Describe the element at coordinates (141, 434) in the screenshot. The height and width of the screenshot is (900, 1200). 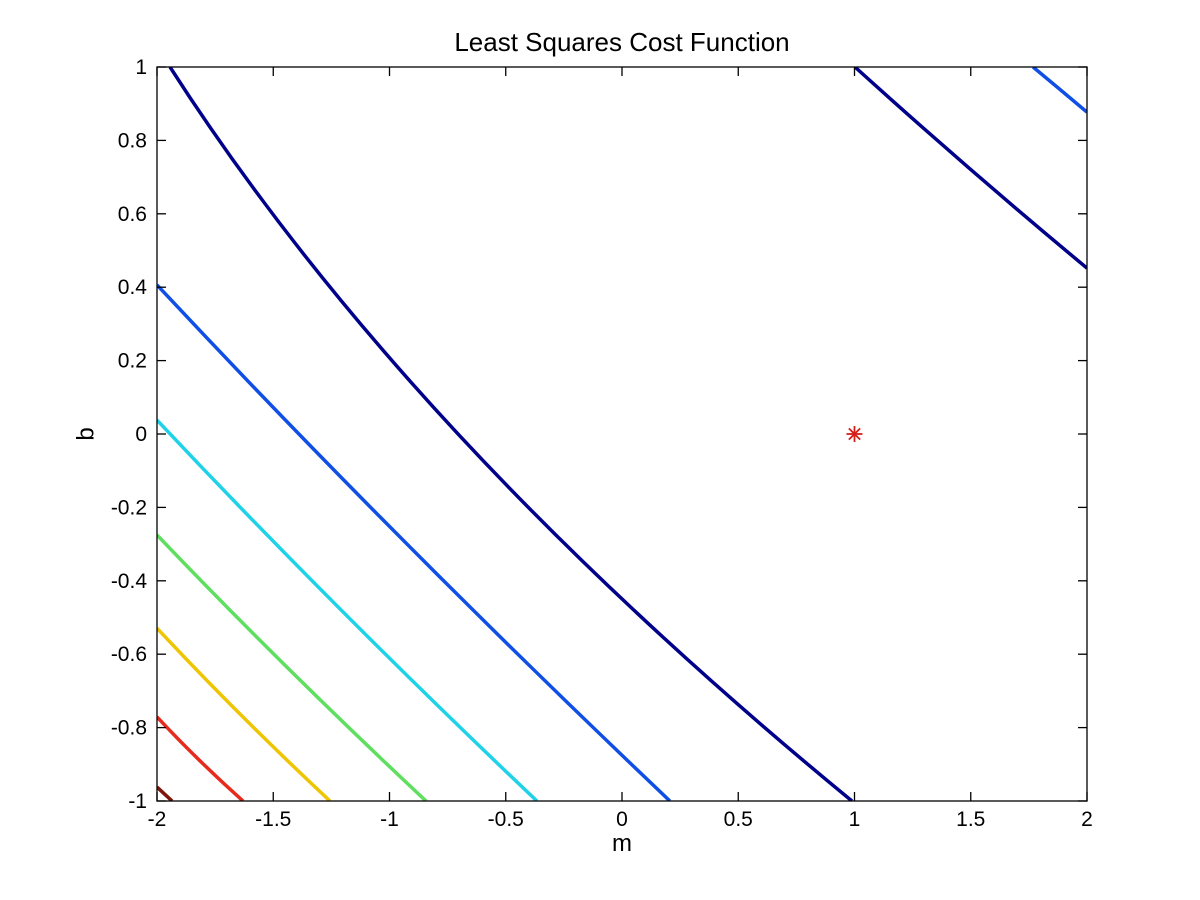
I see `y-tick-label: 0` at that location.